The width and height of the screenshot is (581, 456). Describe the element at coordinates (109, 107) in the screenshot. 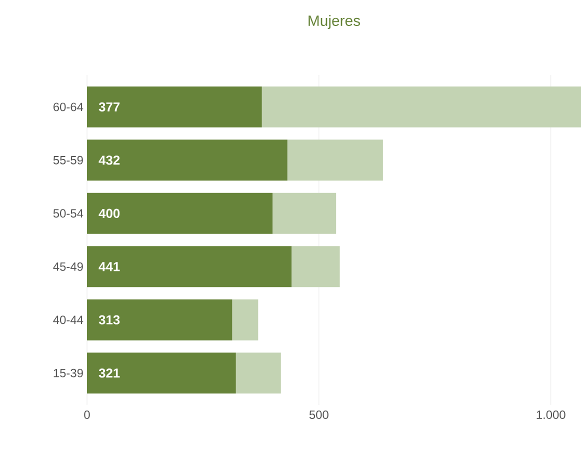

I see `data-label: 377` at that location.